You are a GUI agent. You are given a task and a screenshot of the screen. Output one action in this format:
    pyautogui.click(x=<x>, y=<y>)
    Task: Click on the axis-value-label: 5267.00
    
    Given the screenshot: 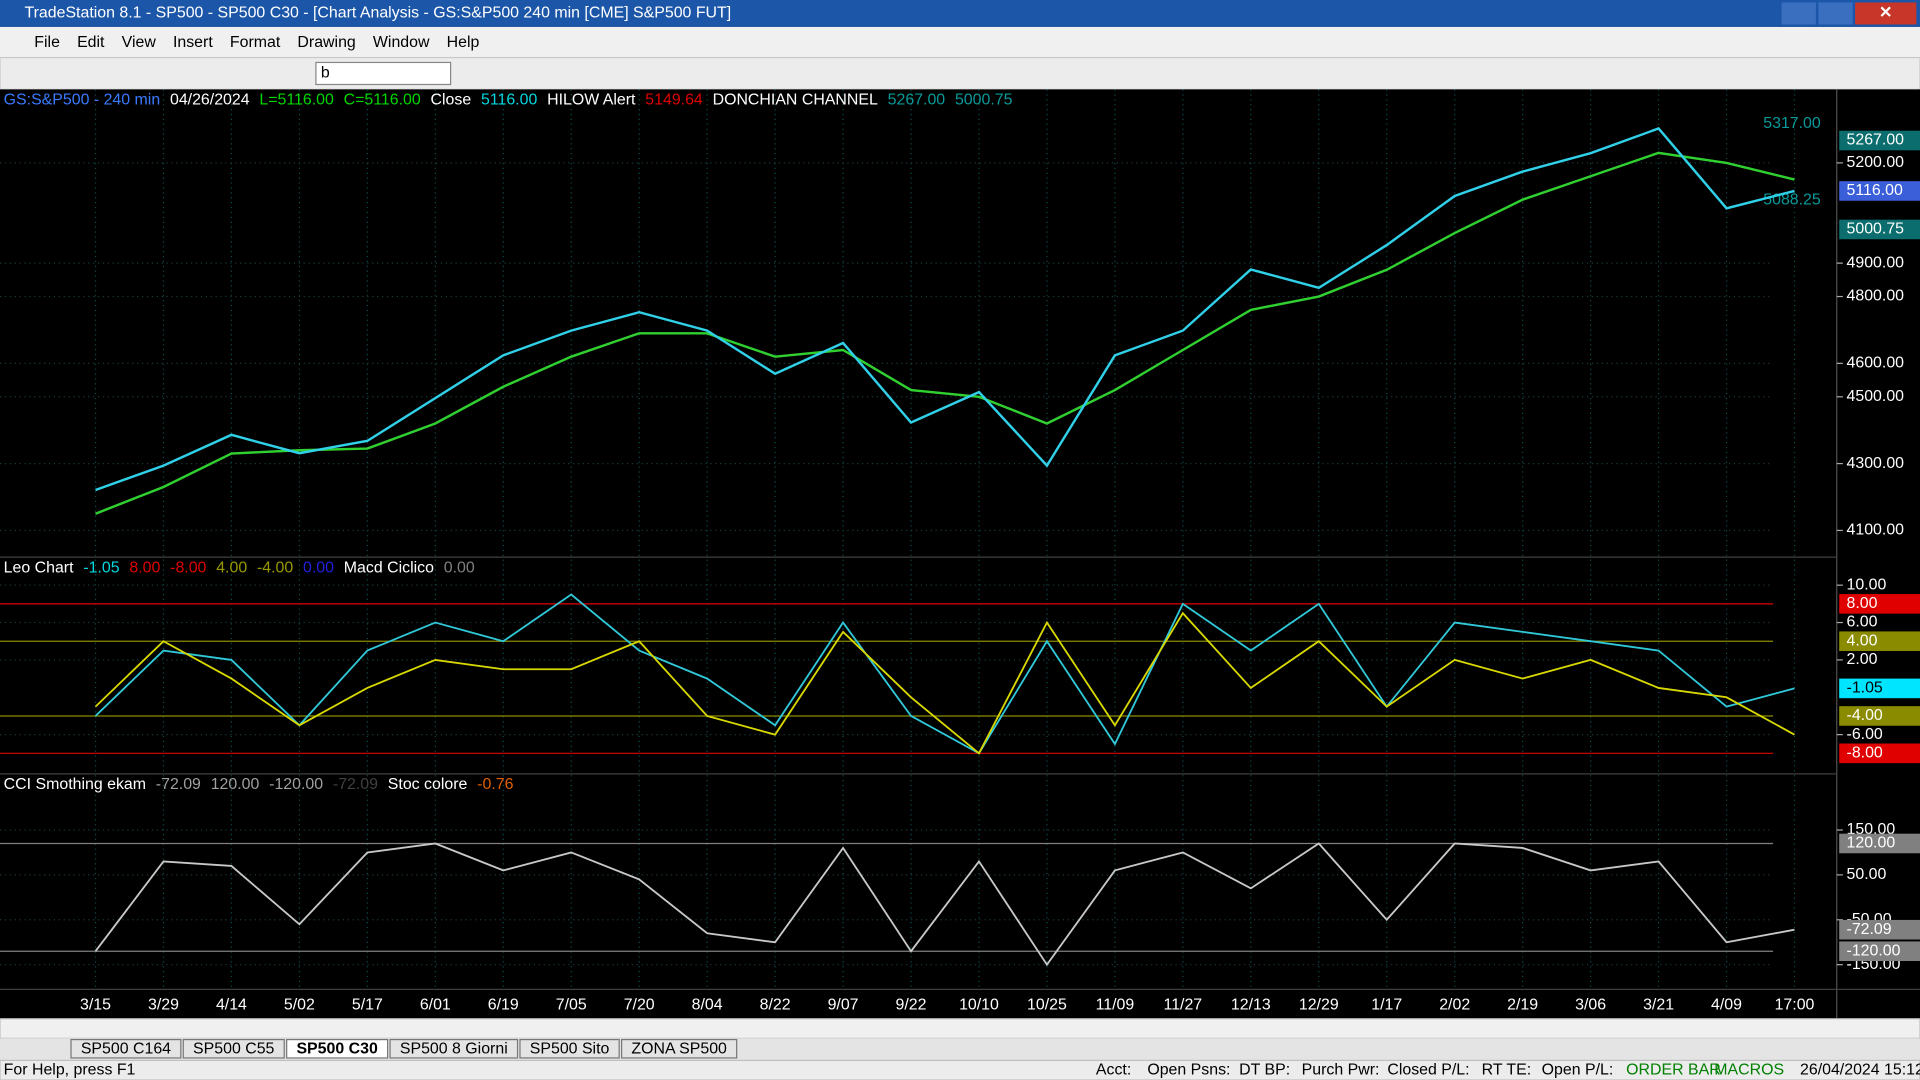 What is the action you would take?
    pyautogui.click(x=1876, y=140)
    